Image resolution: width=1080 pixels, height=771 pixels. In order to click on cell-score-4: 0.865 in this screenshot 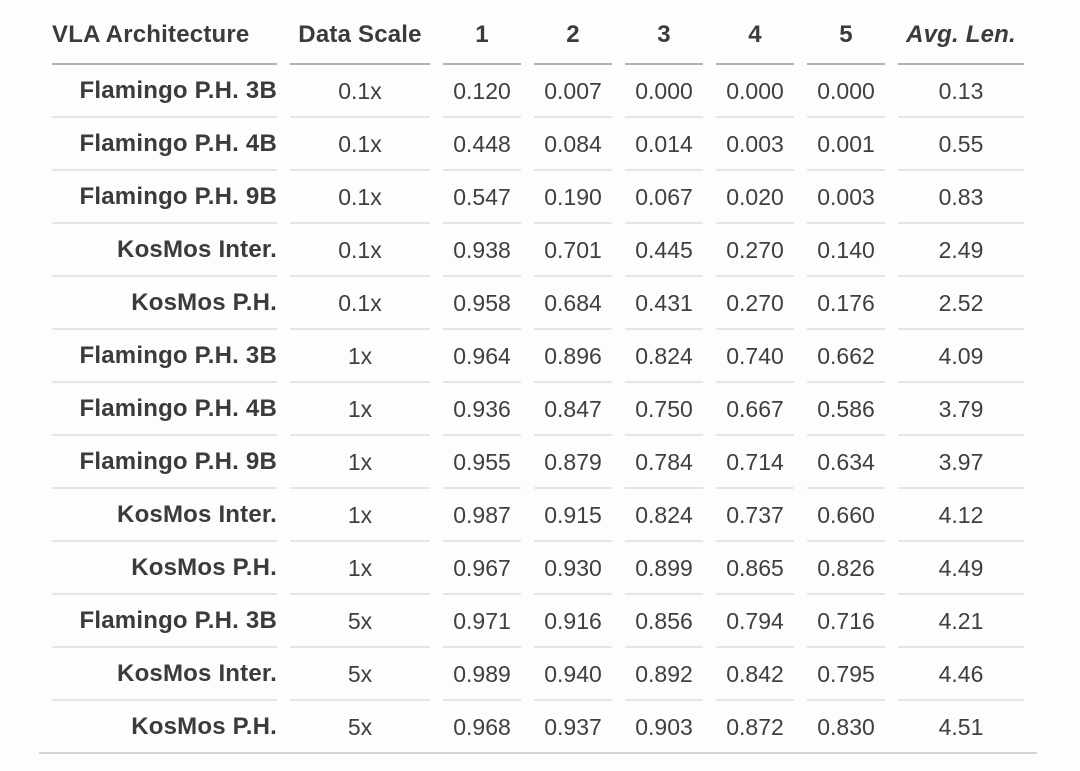, I will do `click(755, 568)`.